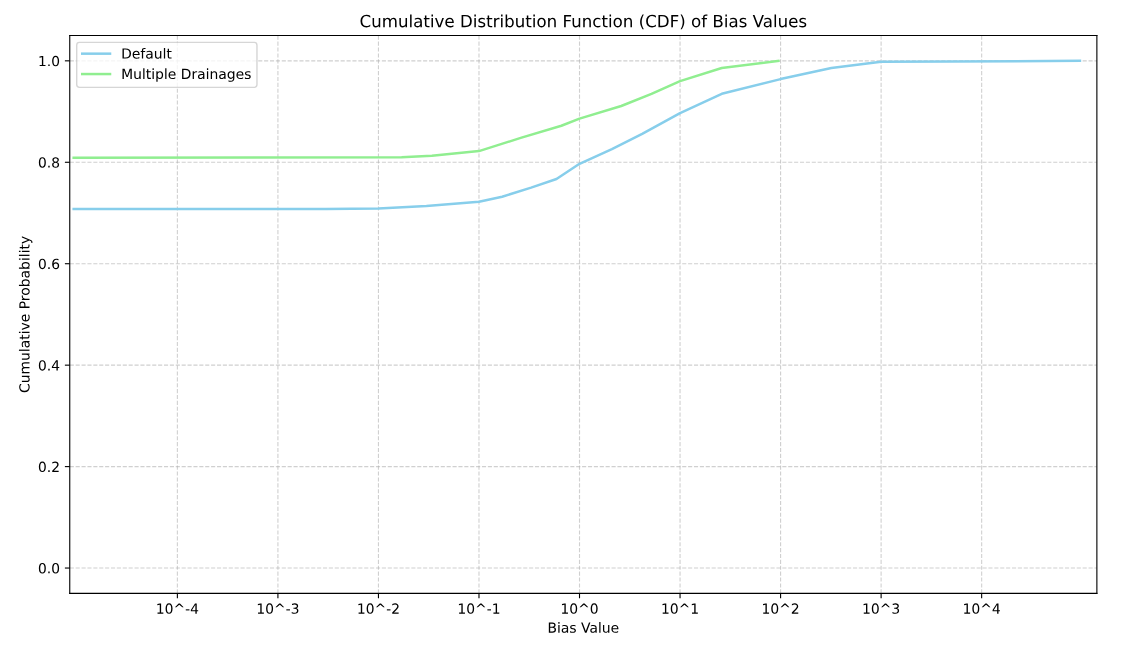 This screenshot has width=1125, height=645. Describe the element at coordinates (49, 61) in the screenshot. I see `y-tick-label: 1.0` at that location.